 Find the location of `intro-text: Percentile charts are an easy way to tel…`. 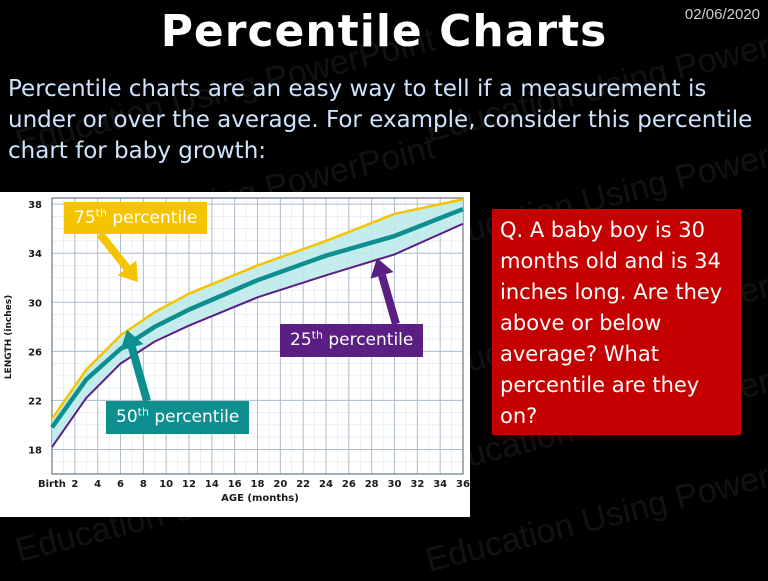

intro-text: Percentile charts are an easy way to tel… is located at coordinates (380, 120).